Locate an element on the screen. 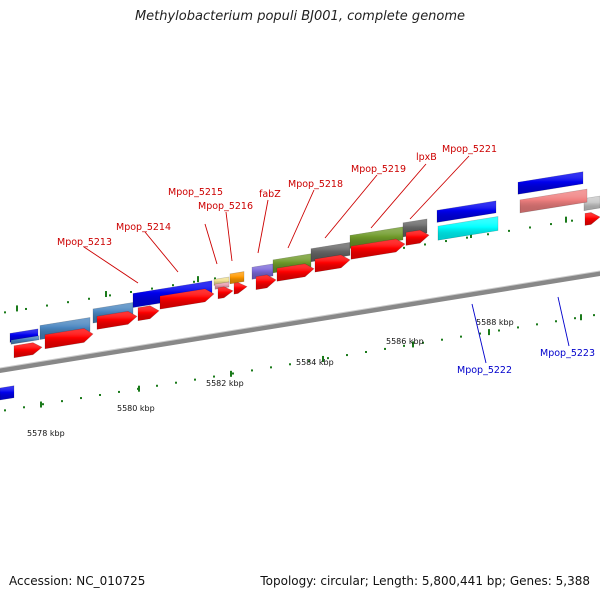 The image size is (600, 600). gene-box-orange-shade is located at coordinates (237, 277).